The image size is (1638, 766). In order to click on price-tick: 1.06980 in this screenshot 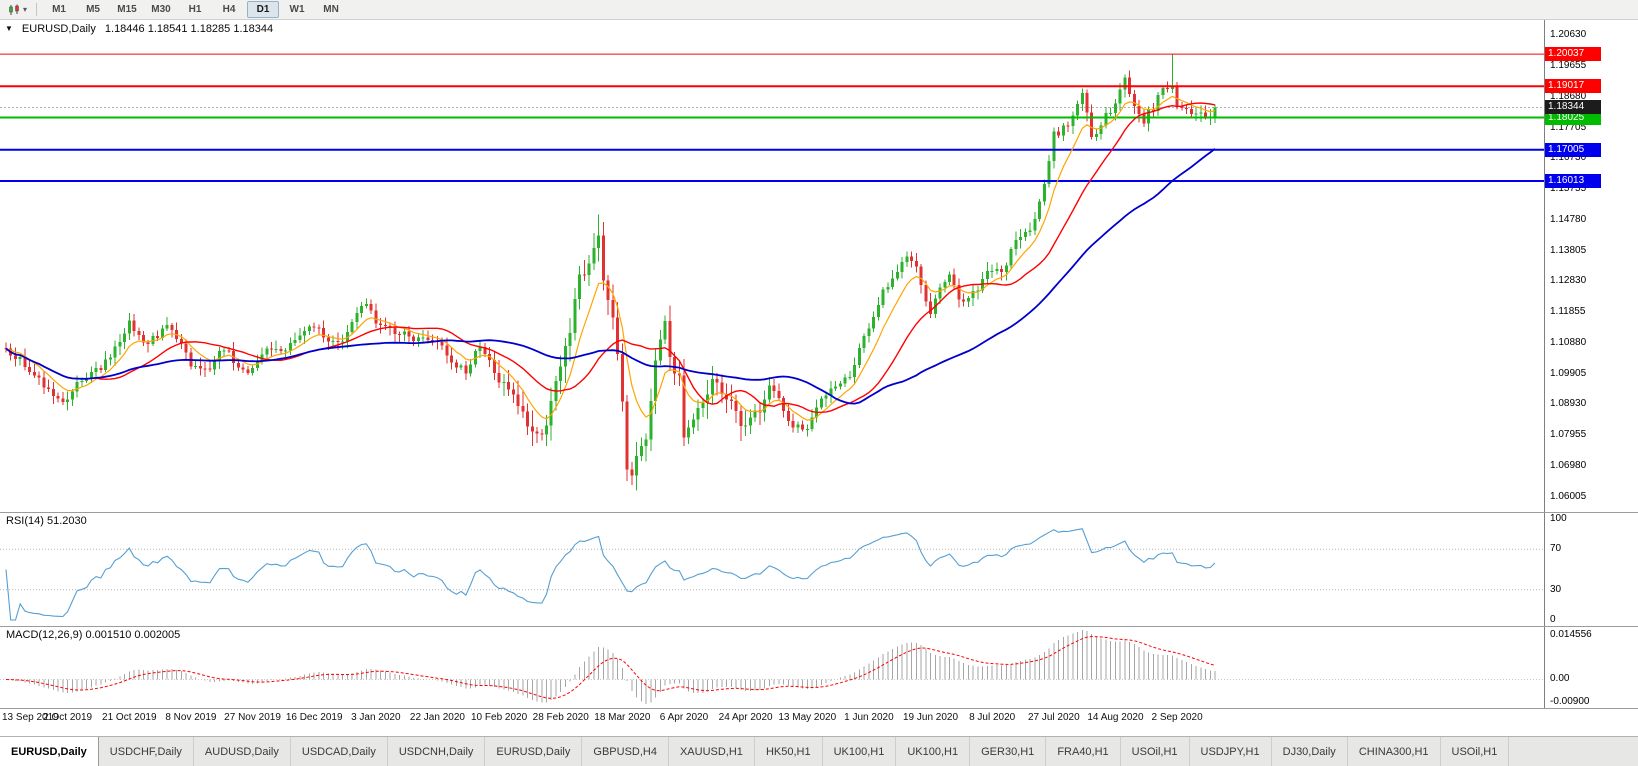, I will do `click(1568, 465)`.